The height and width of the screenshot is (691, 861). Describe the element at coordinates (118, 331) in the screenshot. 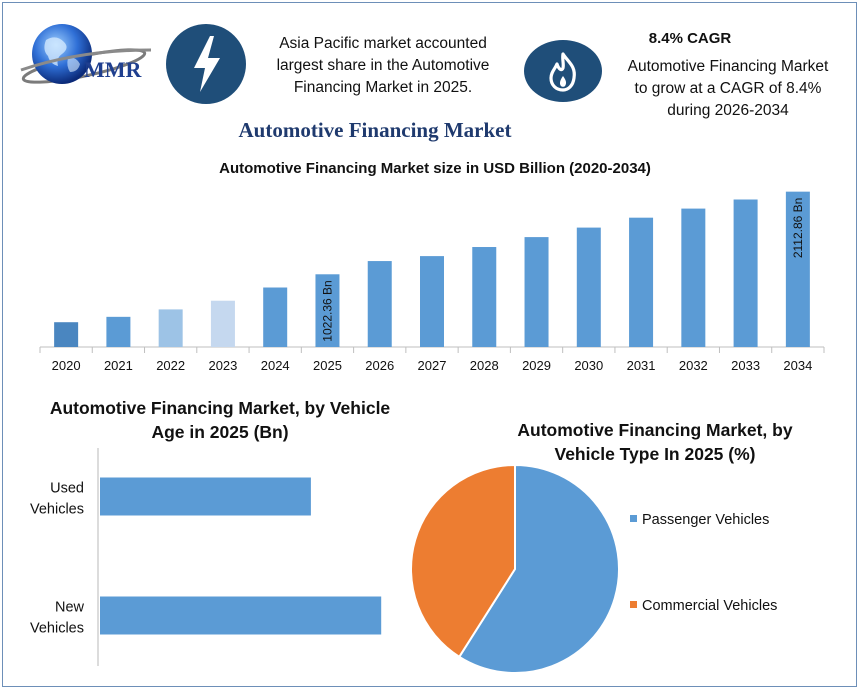

I see `bar-2021` at that location.